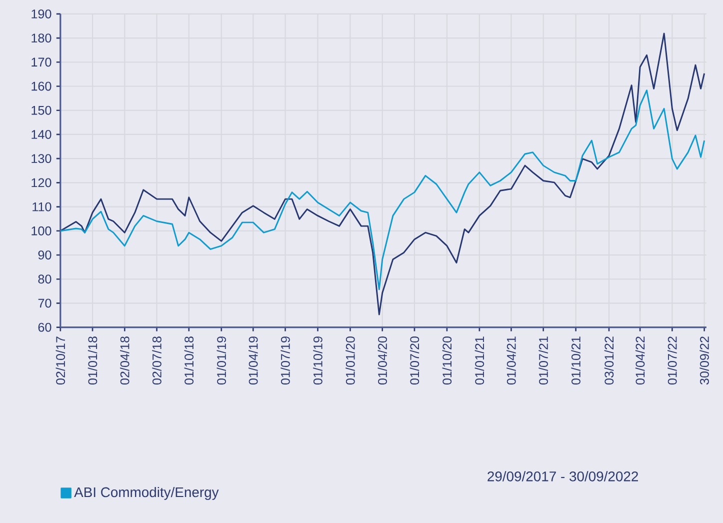 The width and height of the screenshot is (723, 523). I want to click on x-tick-label: 02/04/18, so click(125, 360).